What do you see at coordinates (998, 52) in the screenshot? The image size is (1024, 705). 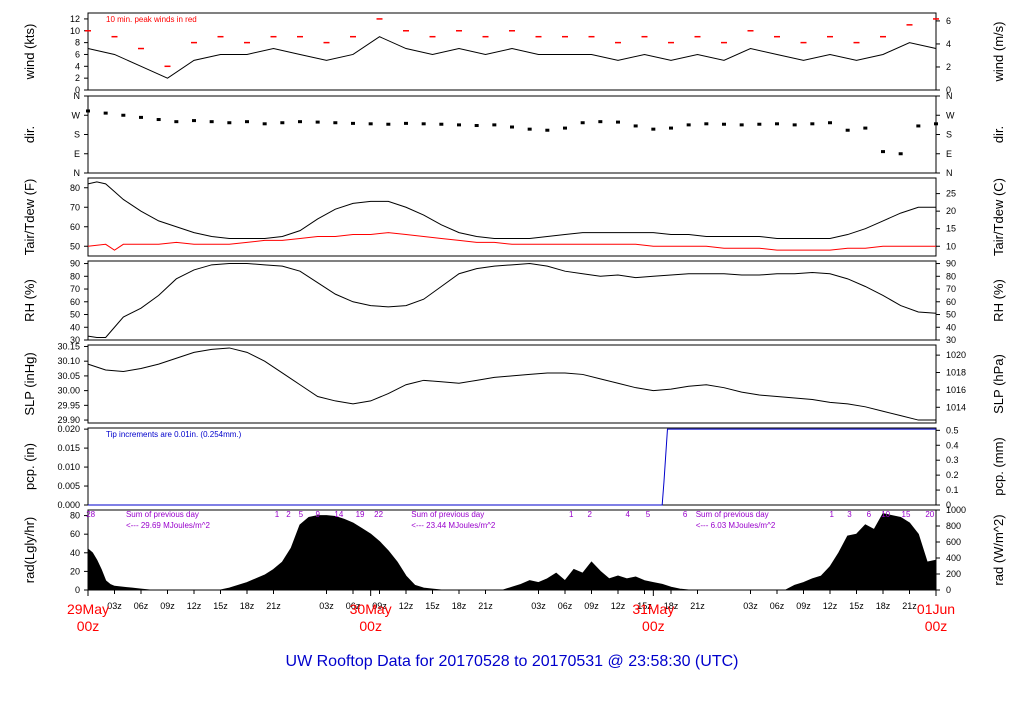 I see `wind-right-axis-title: wind (m/s)` at bounding box center [998, 52].